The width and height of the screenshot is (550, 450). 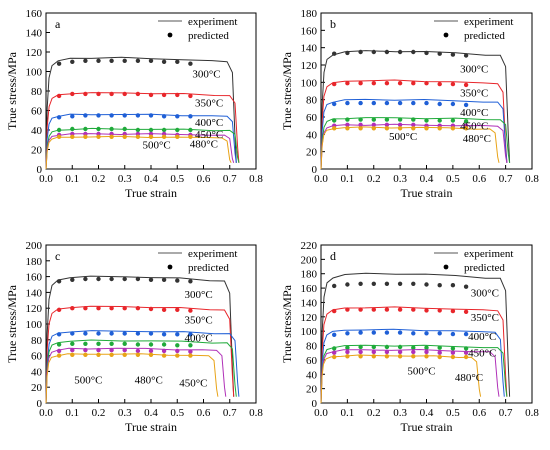 I want to click on y-tick-label: 40, so click(x=312, y=135).